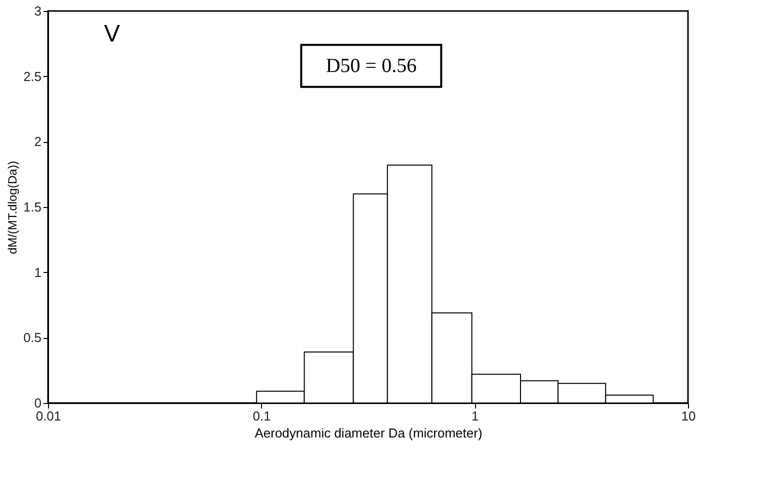 This screenshot has height=487, width=758. I want to click on y-tick-label: 1, so click(38, 272).